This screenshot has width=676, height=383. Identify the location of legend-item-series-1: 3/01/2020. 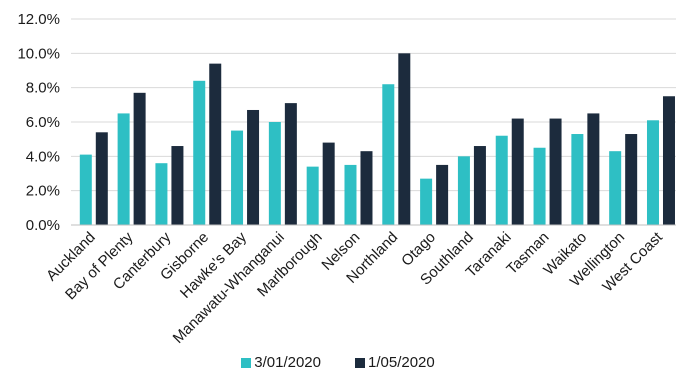
(281, 362).